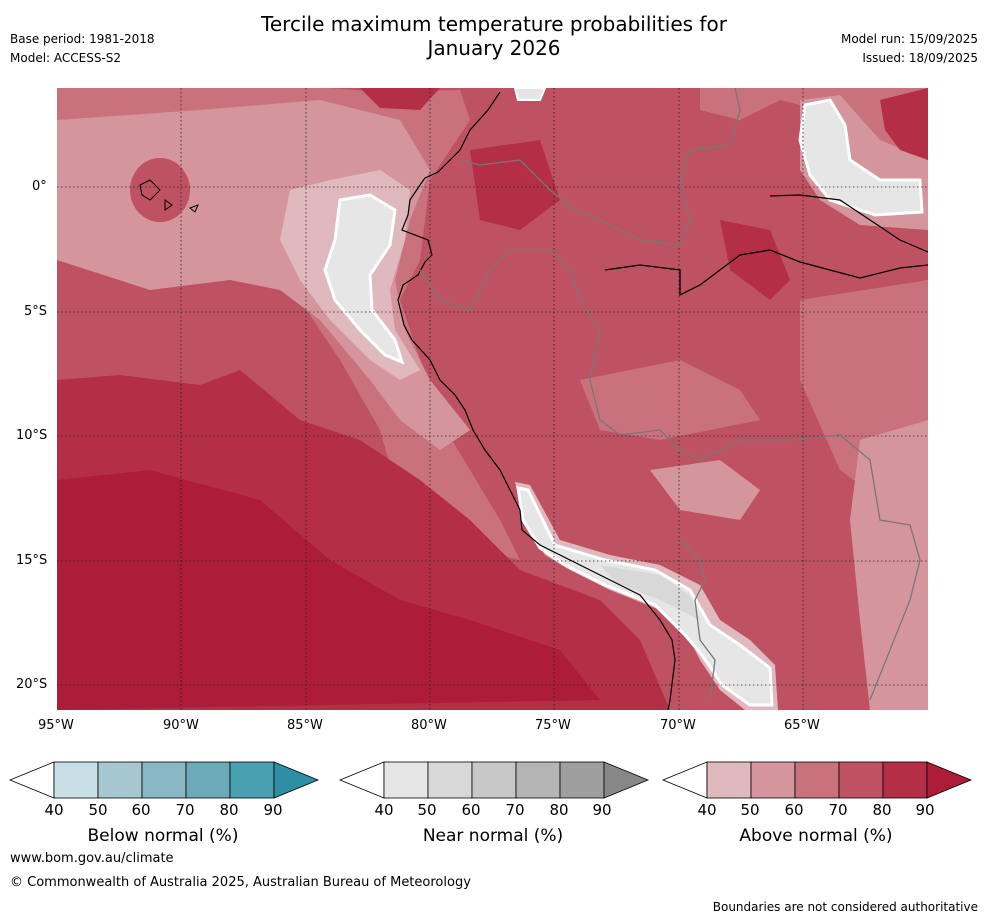  I want to click on cbar1-tick-2: 60, so click(471, 810).